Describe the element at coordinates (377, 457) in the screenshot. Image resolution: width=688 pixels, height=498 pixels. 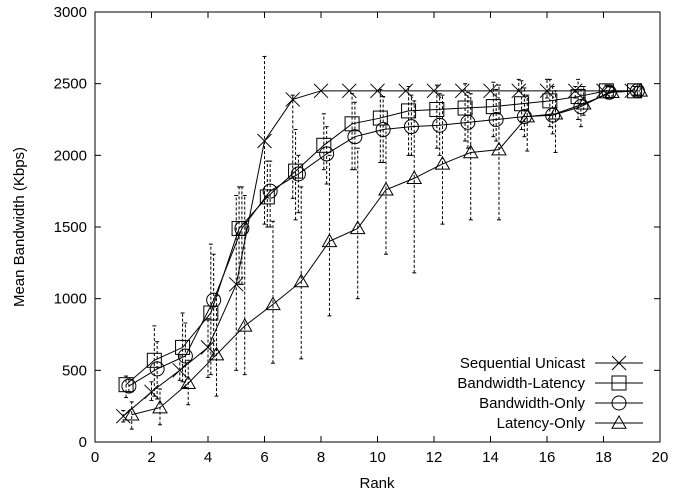
I see `x-tick-label: 10` at that location.